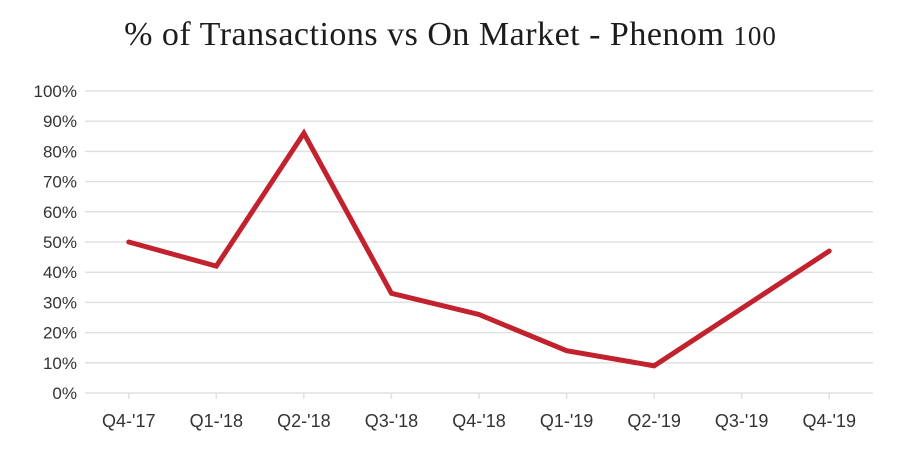  I want to click on x-tick-label: Q3-'19, so click(741, 421).